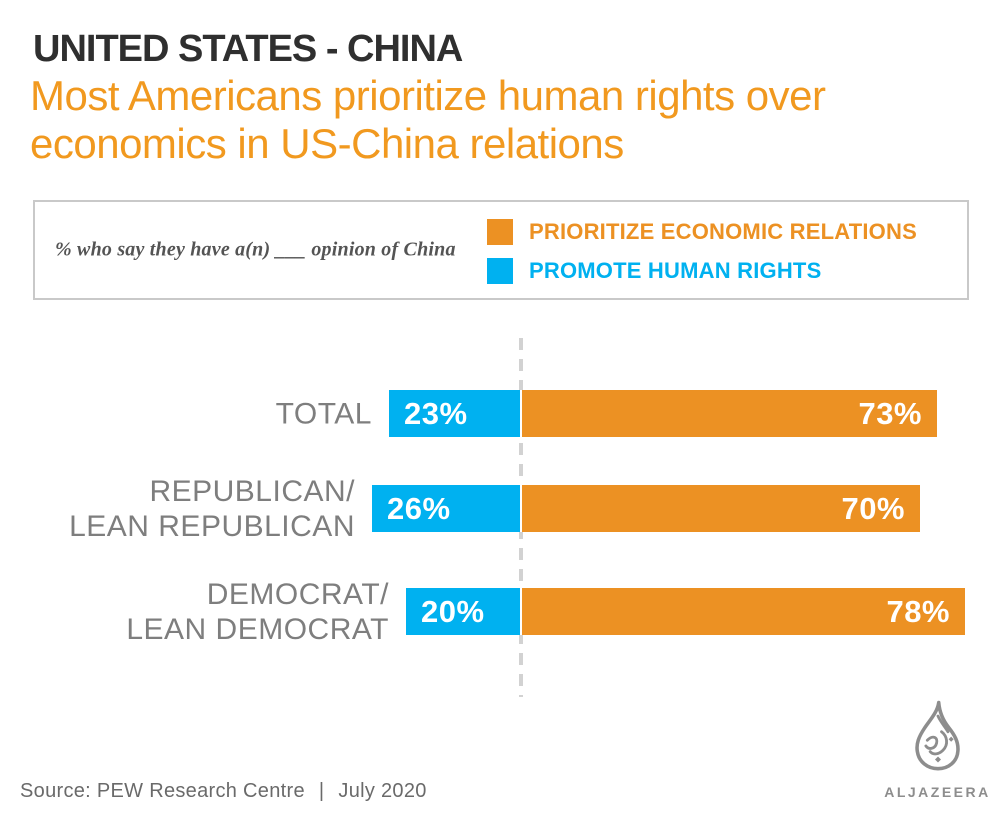 The height and width of the screenshot is (825, 1000). What do you see at coordinates (453, 611) in the screenshot?
I see `value-label-human-rights: 20%` at bounding box center [453, 611].